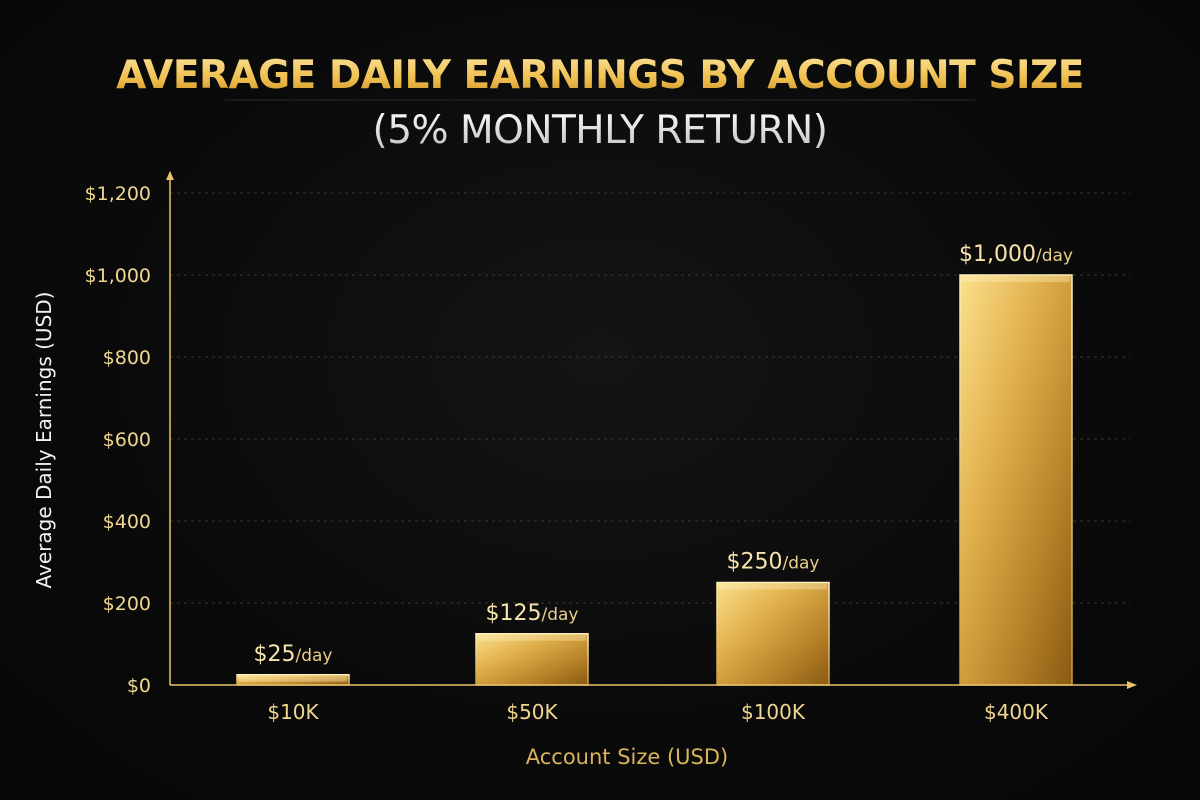 The width and height of the screenshot is (1200, 800). Describe the element at coordinates (44, 440) in the screenshot. I see `y-axis-label: Average Daily Earnings (USD)` at that location.